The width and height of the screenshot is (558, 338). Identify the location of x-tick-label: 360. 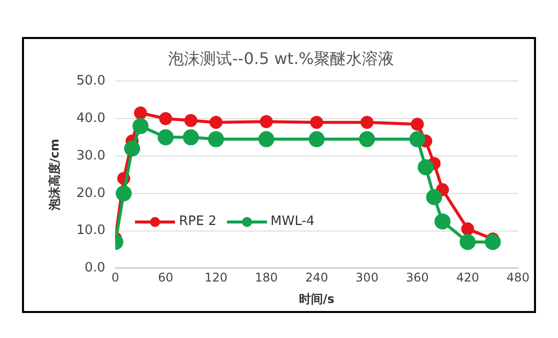
(417, 277).